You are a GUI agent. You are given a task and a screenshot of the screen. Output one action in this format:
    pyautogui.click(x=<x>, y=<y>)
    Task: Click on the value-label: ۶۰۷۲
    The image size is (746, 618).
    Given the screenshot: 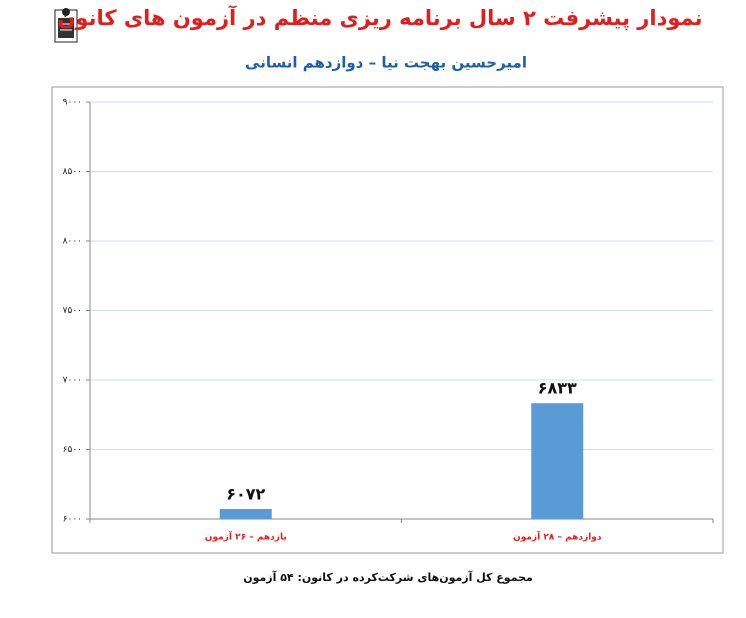 What is the action you would take?
    pyautogui.click(x=245, y=493)
    